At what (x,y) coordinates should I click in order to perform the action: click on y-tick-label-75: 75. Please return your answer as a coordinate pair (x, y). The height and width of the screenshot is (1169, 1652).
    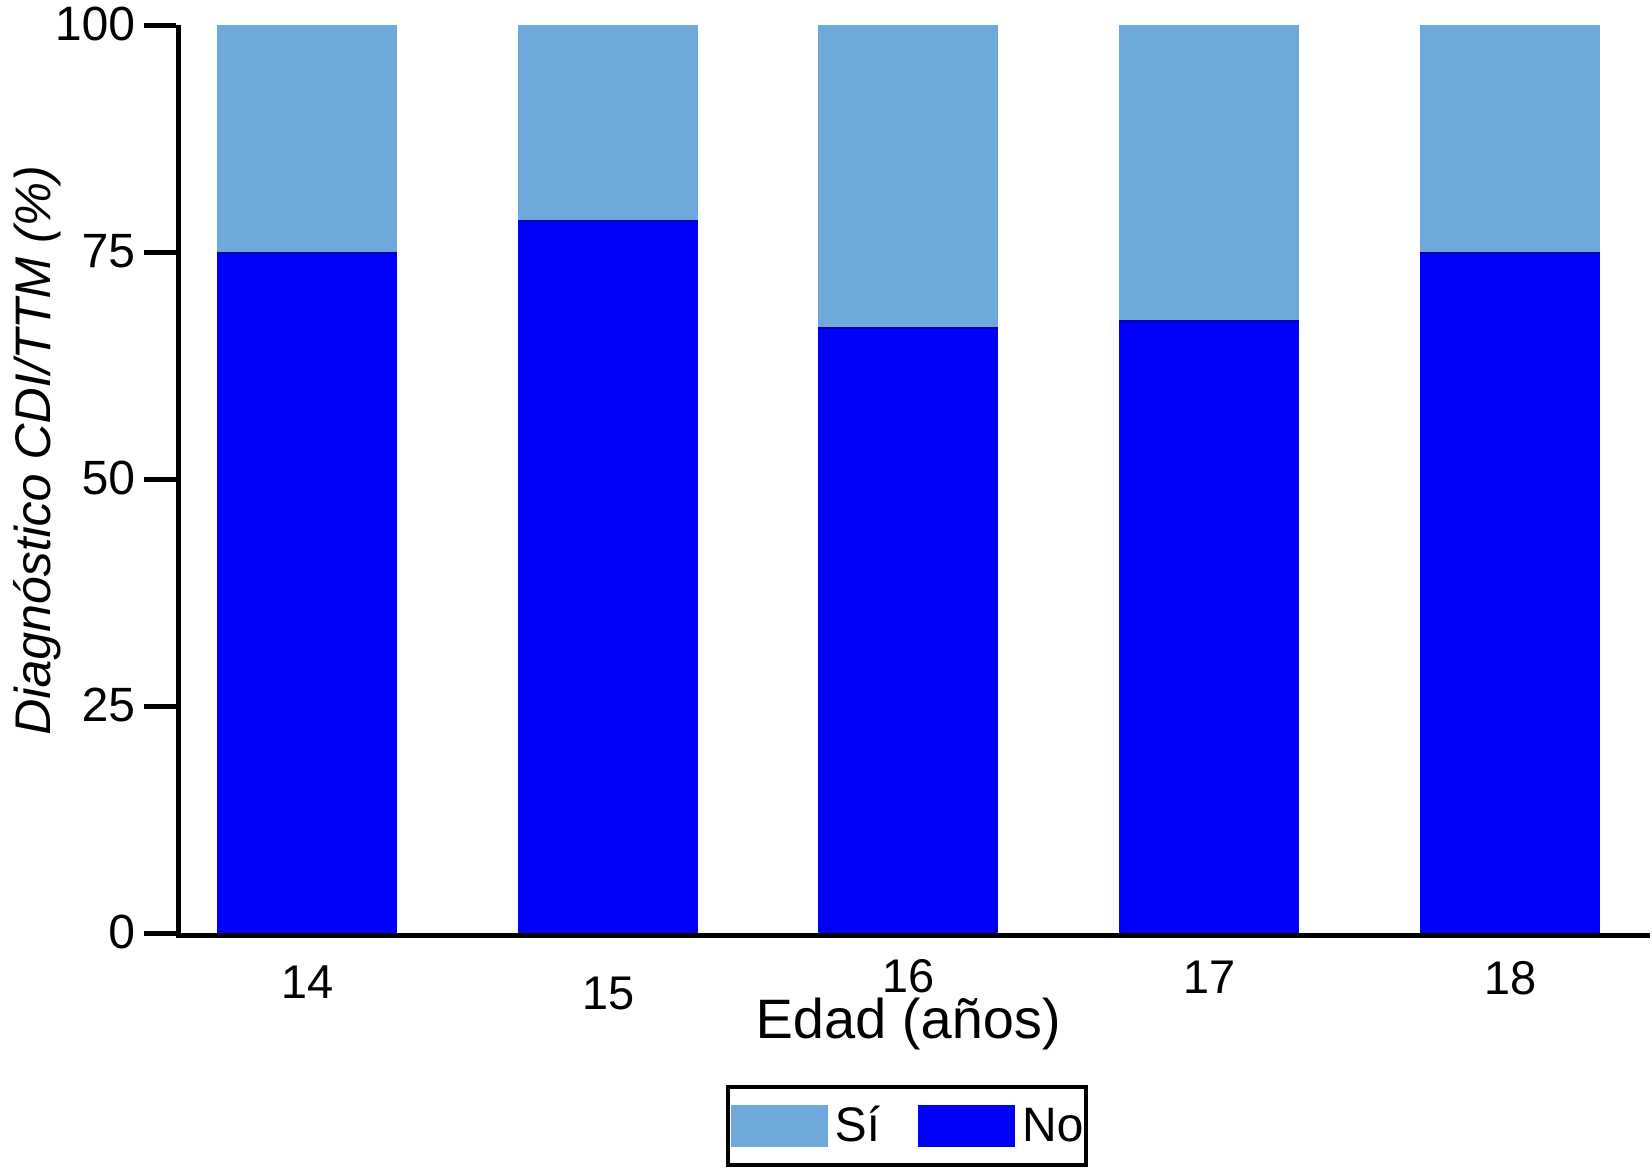
    Looking at the image, I should click on (108, 251).